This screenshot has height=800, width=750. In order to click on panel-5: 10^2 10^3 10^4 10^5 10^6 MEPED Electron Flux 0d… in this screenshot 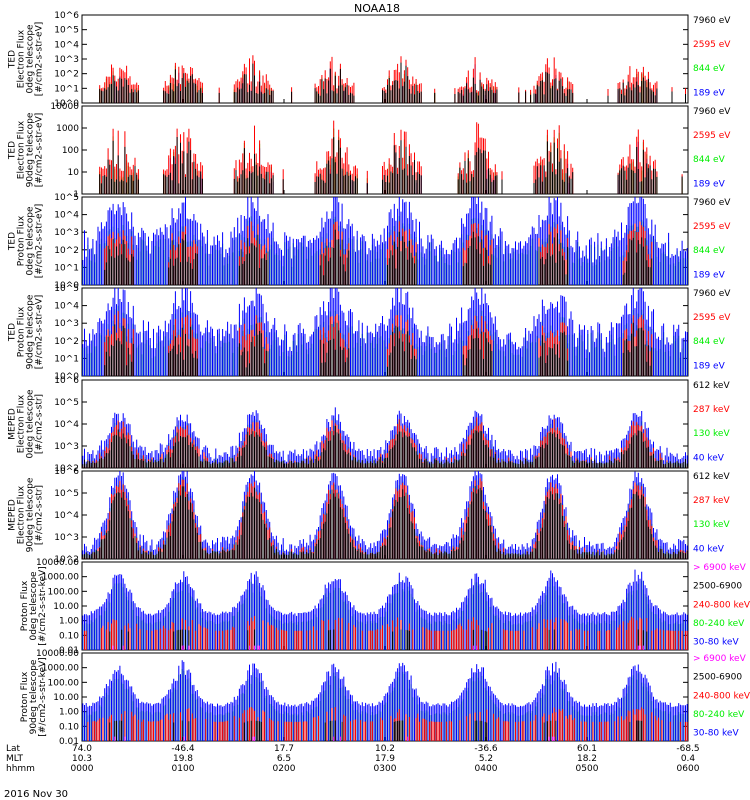, I will do `click(369, 425)`.